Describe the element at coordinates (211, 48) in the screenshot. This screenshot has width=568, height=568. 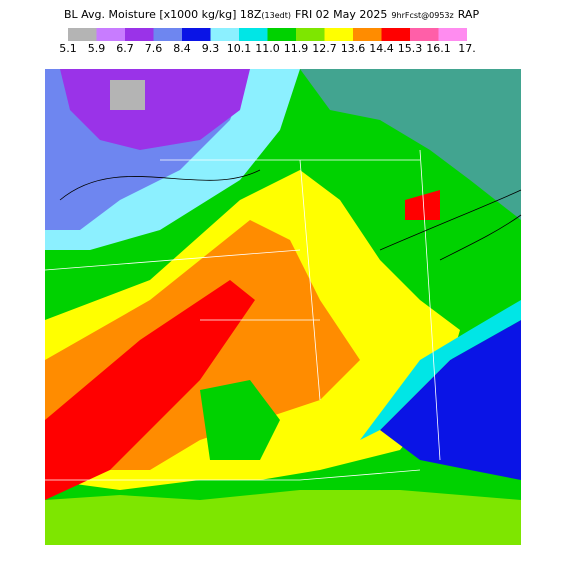
I see `colorbar-label: 9.3` at that location.